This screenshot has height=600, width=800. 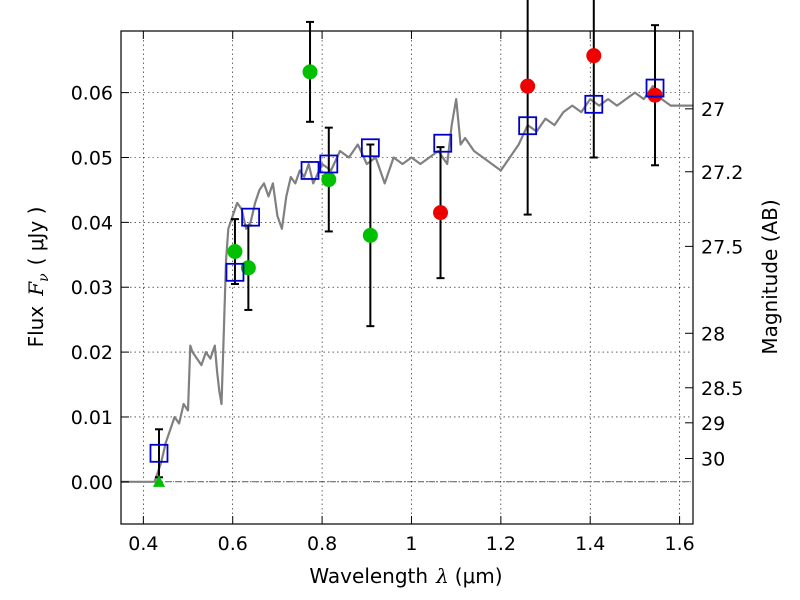 I want to click on y2-tick-label: 27.2, so click(x=722, y=173).